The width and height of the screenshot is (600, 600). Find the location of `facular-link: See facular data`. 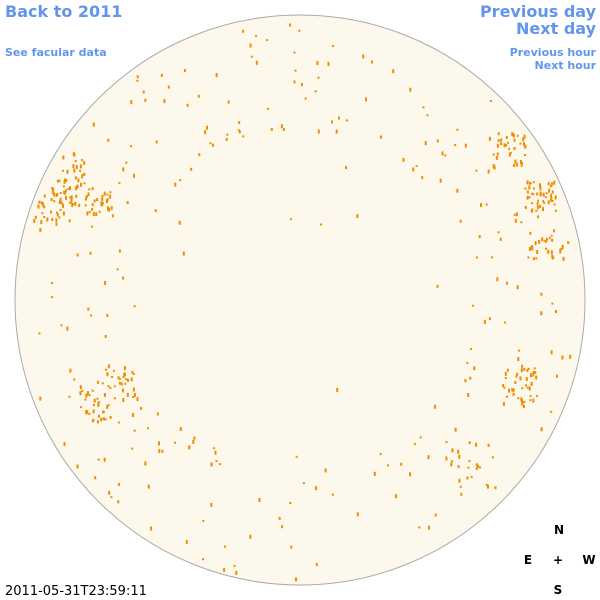

facular-link: See facular data is located at coordinates (56, 52).